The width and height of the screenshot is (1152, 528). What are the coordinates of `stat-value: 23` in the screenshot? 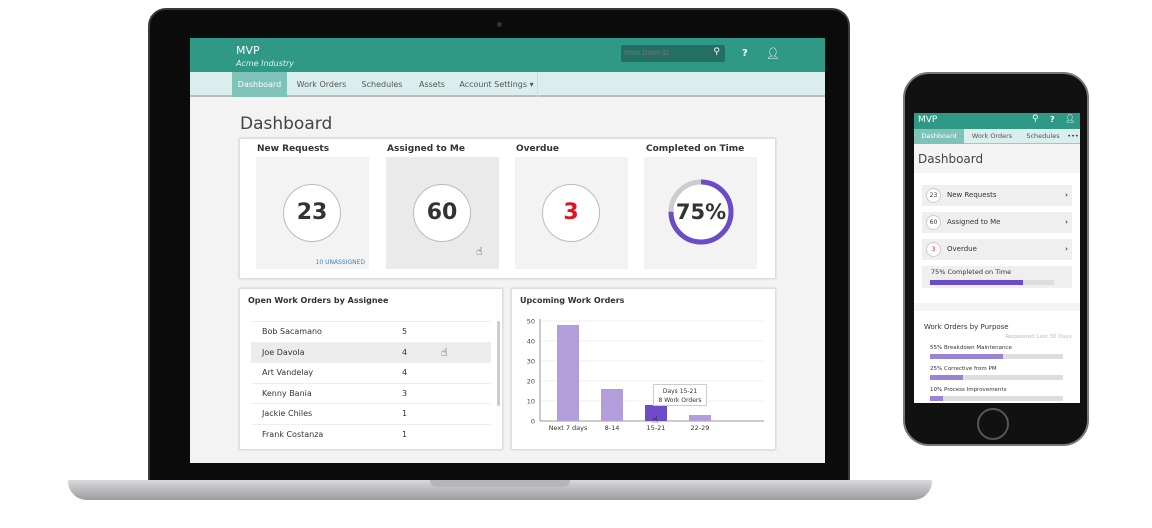 It's located at (312, 213).